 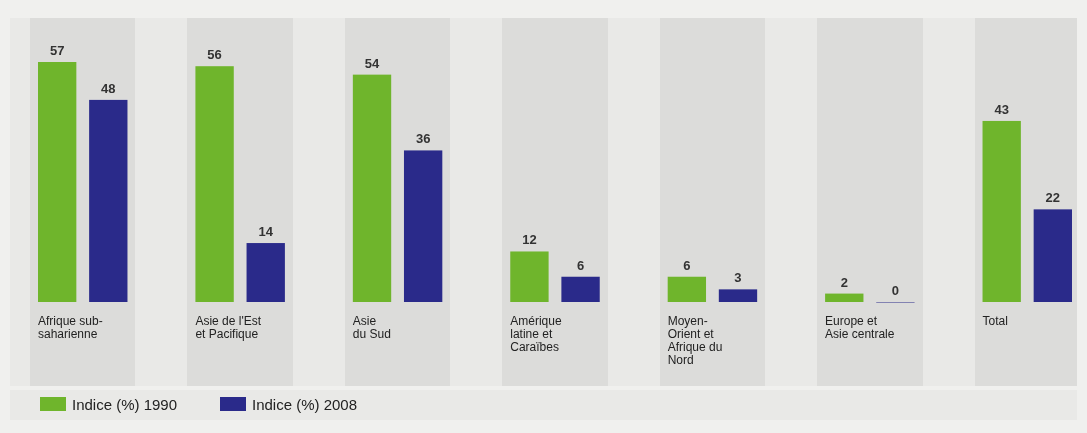 What do you see at coordinates (536, 334) in the screenshot?
I see `x-tick-label: Amérique latine et Caraïbes` at bounding box center [536, 334].